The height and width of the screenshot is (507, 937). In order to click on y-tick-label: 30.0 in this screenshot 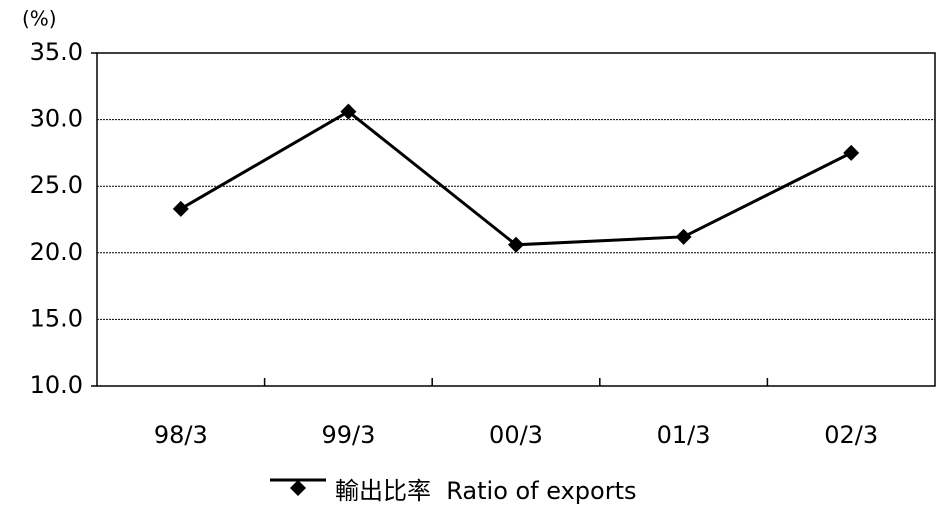, I will do `click(56, 119)`.